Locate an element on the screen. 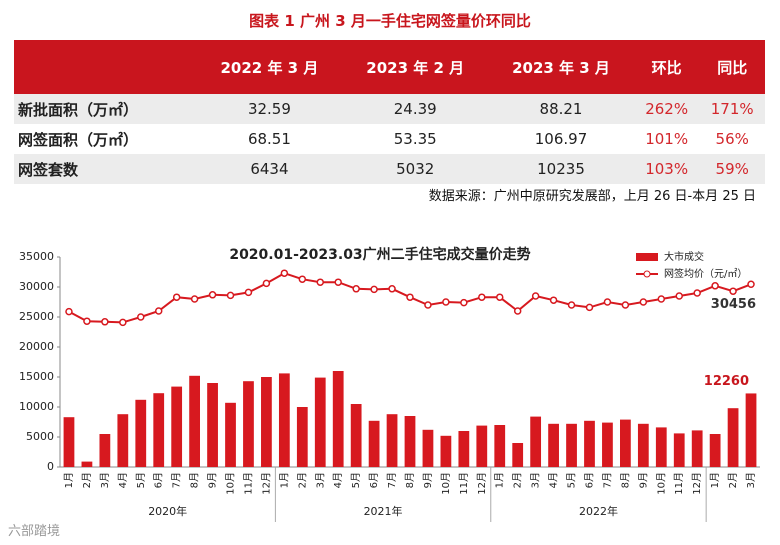 The image size is (780, 545). table-row: 网签套数 6434 5032 10235 103% 59% is located at coordinates (389, 169).